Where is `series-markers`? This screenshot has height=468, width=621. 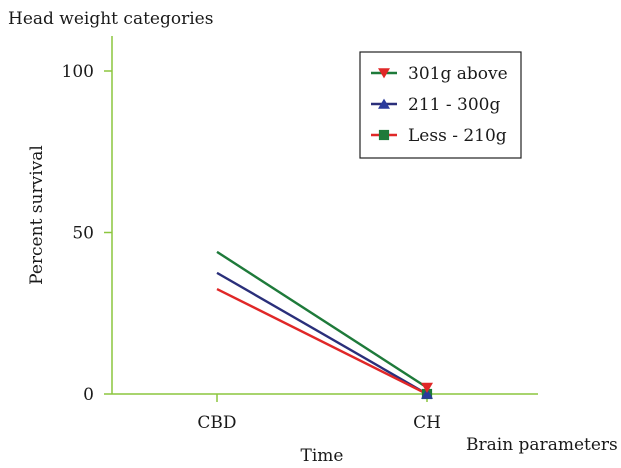 series-markers is located at coordinates (427, 391).